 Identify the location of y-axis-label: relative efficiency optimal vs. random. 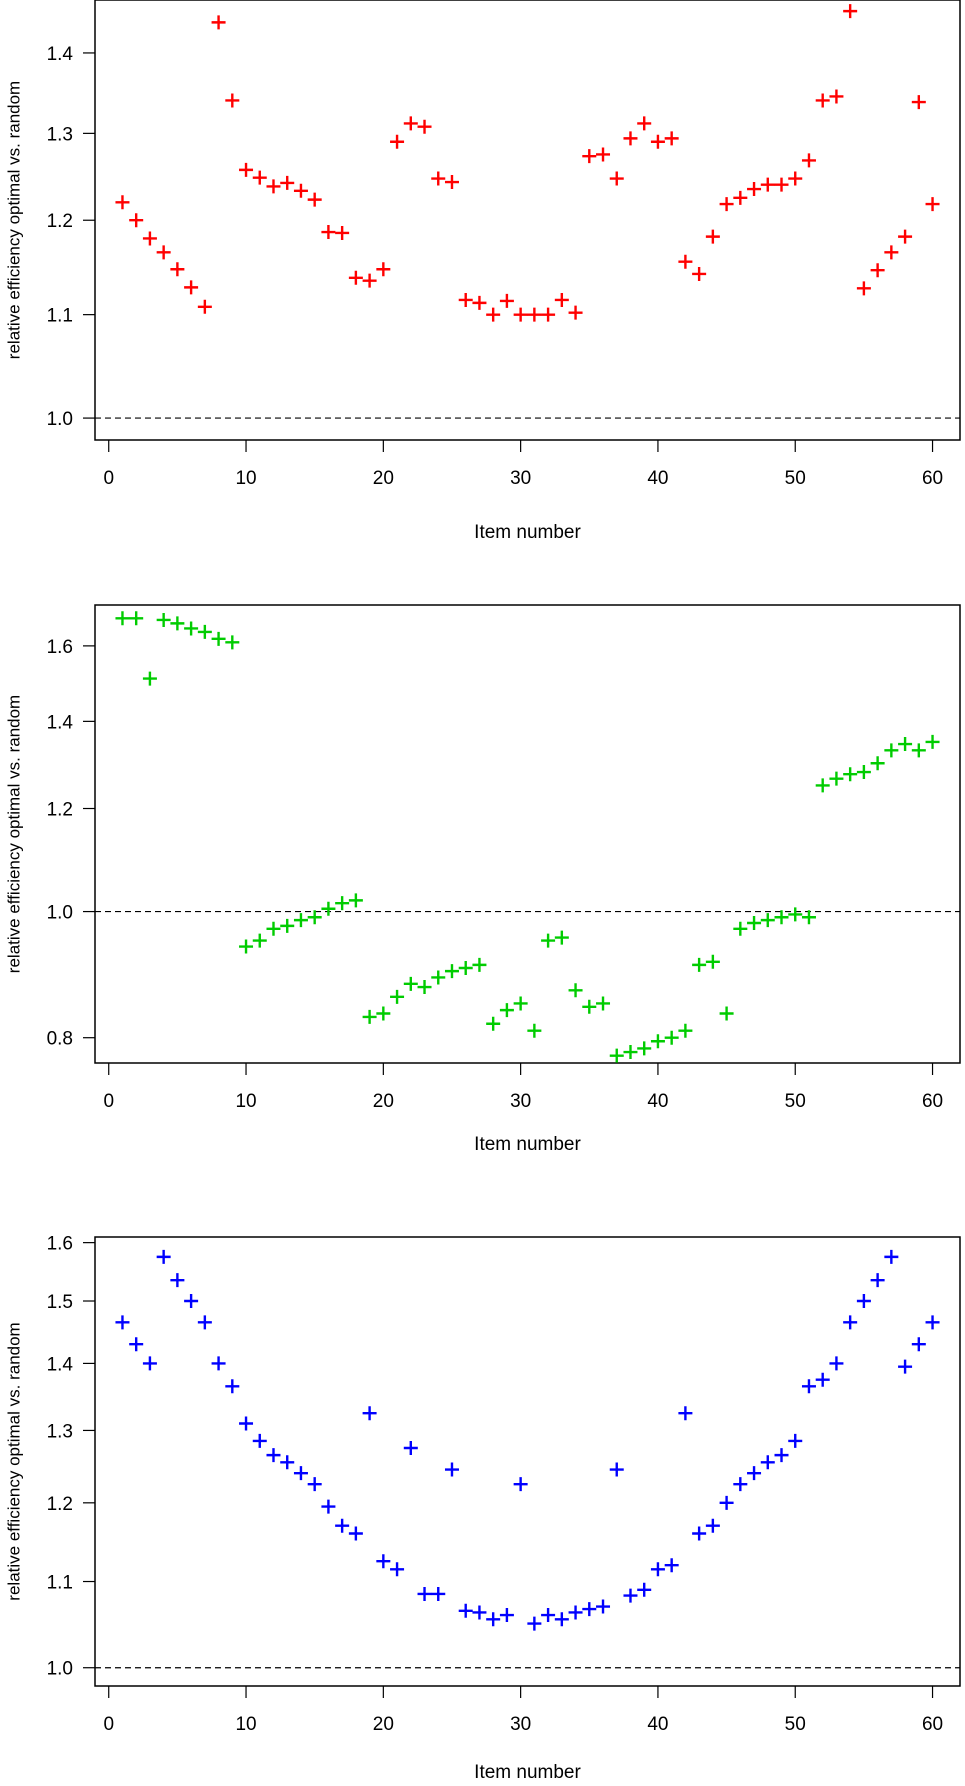
(14, 834).